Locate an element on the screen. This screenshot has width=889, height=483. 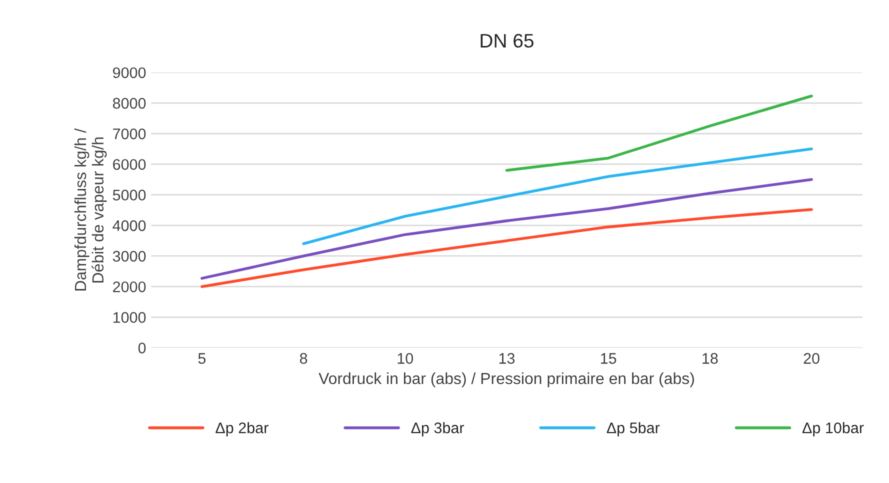
legend-label: Δp 10bar is located at coordinates (833, 429).